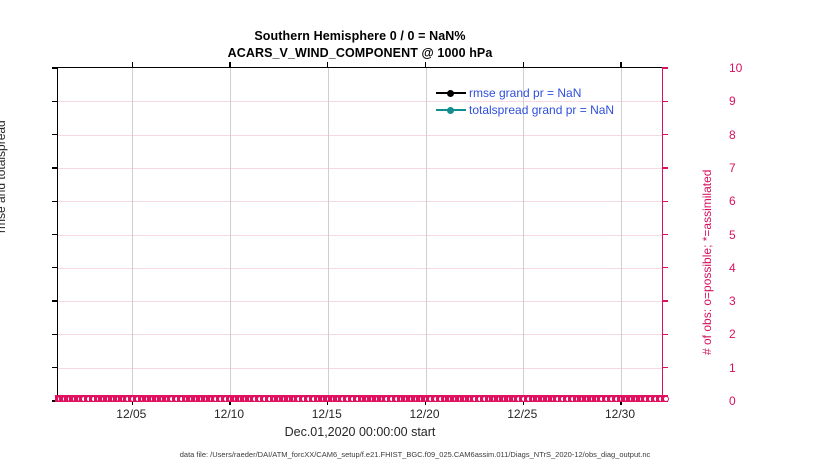 This screenshot has width=830, height=470. I want to click on y-tick-label-right: 5, so click(732, 234).